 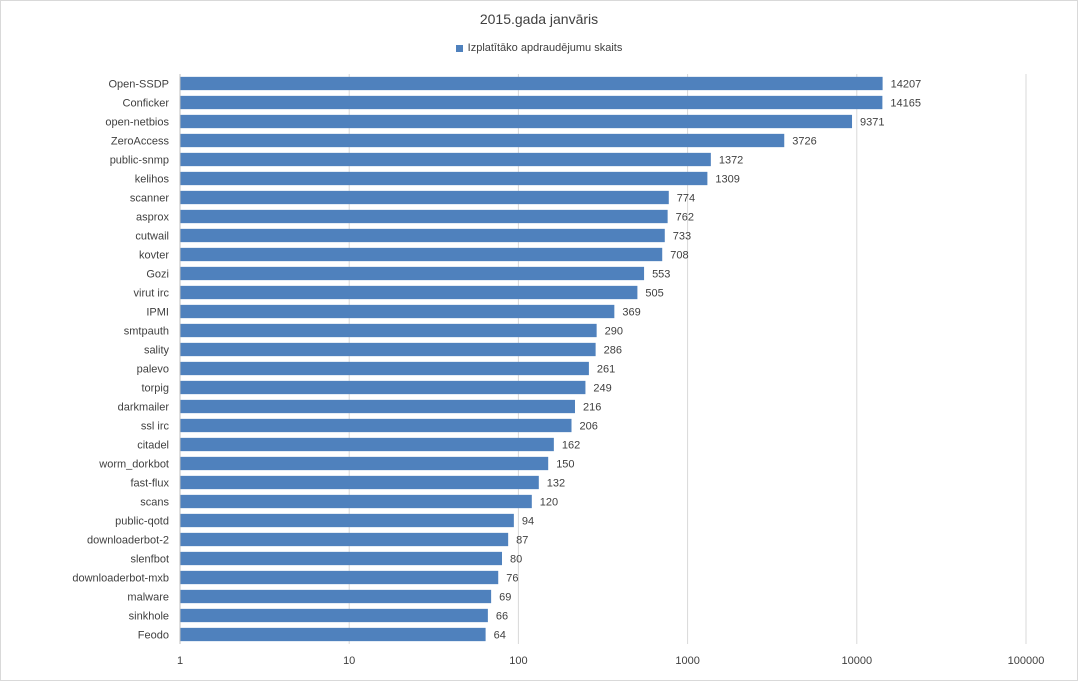 What do you see at coordinates (142, 522) in the screenshot?
I see `category-label: public-qotd` at bounding box center [142, 522].